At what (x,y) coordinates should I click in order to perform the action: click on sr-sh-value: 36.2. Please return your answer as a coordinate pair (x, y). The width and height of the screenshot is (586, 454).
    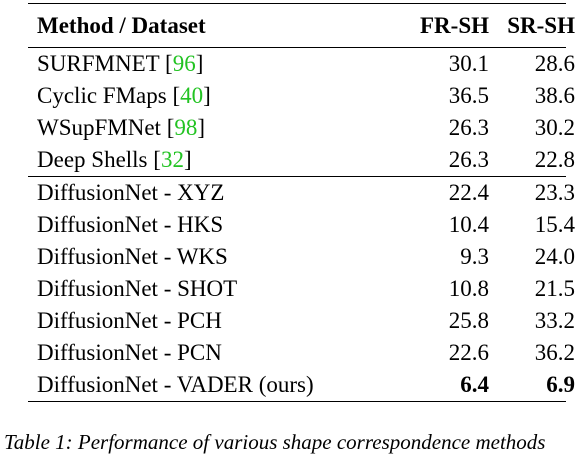
    Looking at the image, I should click on (554, 352).